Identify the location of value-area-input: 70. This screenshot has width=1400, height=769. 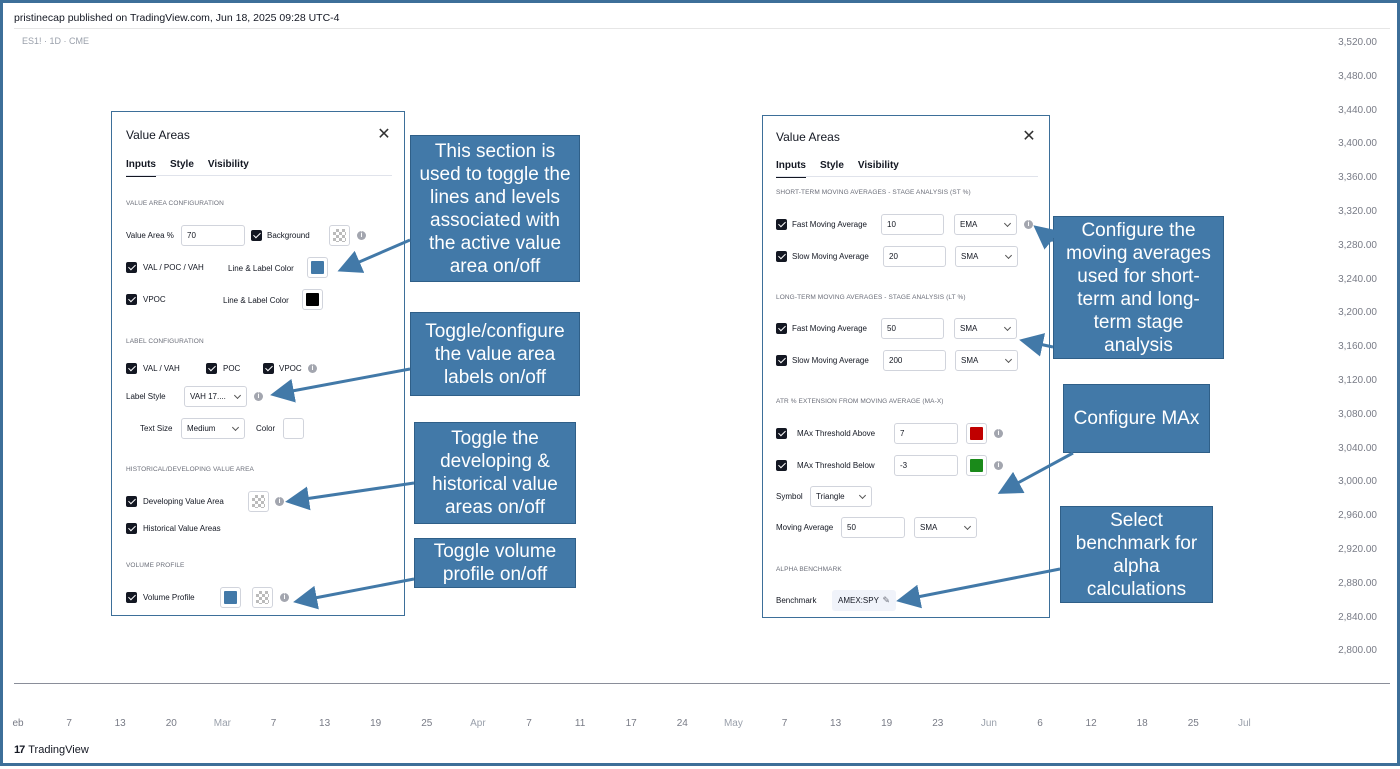
(213, 235).